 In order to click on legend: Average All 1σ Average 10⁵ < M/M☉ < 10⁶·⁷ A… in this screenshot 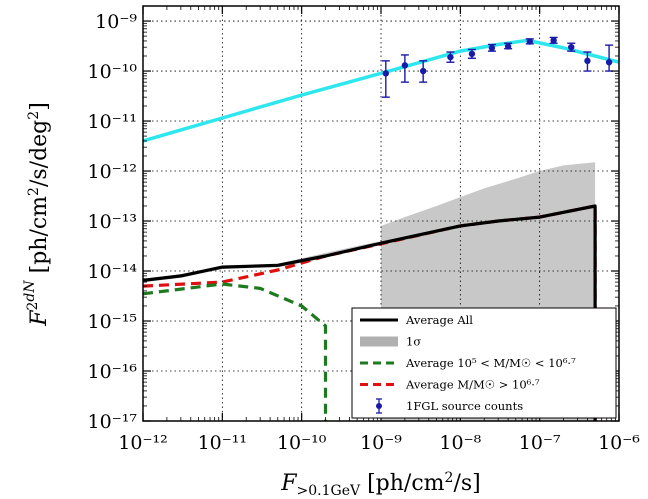, I will do `click(484, 363)`.